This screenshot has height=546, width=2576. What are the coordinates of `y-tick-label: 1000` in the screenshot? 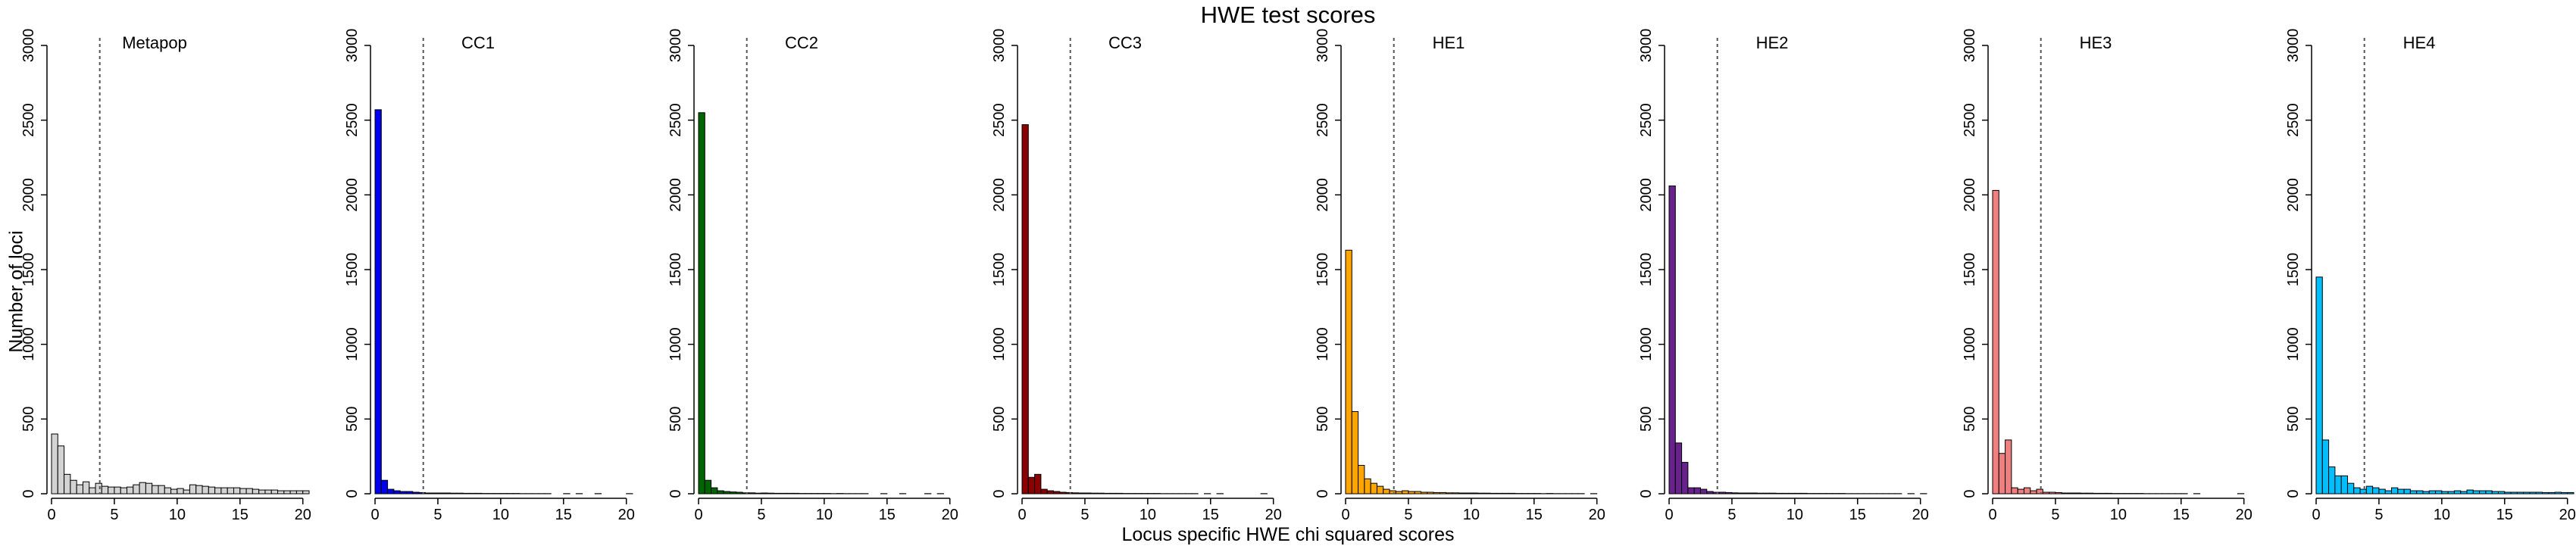 It's located at (1970, 344).